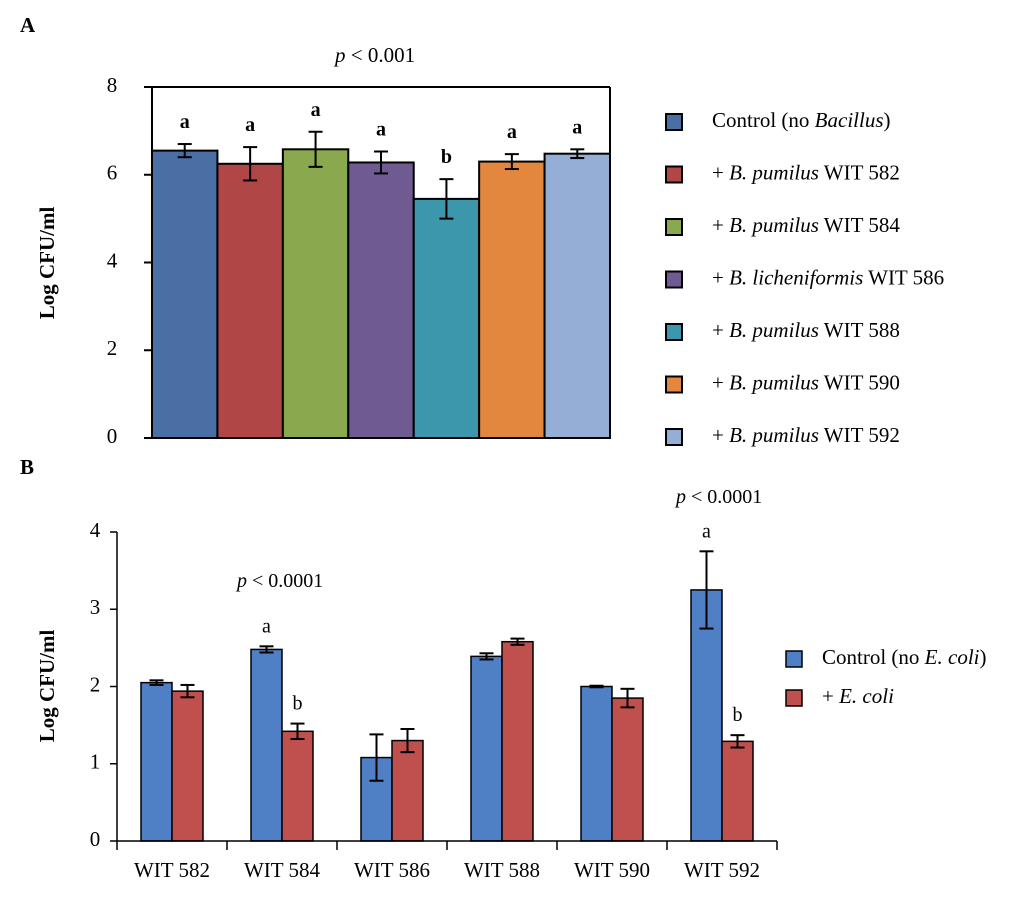  What do you see at coordinates (47, 686) in the screenshot?
I see `panel-b-y-axis-title: Log CFU/ml` at bounding box center [47, 686].